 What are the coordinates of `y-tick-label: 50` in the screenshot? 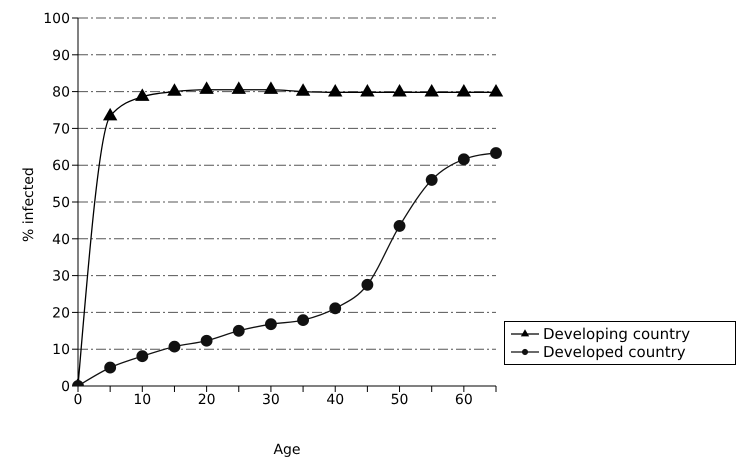 It's located at (61, 202).